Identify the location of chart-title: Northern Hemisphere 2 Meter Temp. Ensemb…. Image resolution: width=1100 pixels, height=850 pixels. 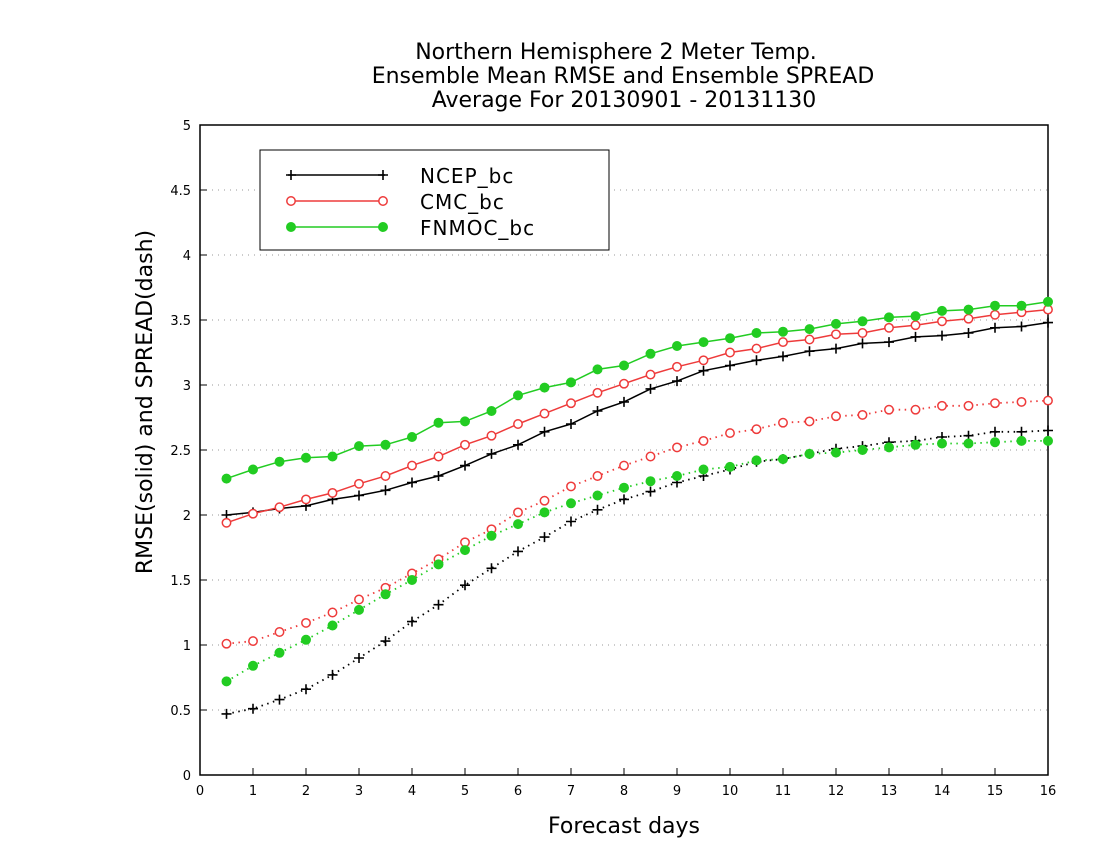
(623, 76).